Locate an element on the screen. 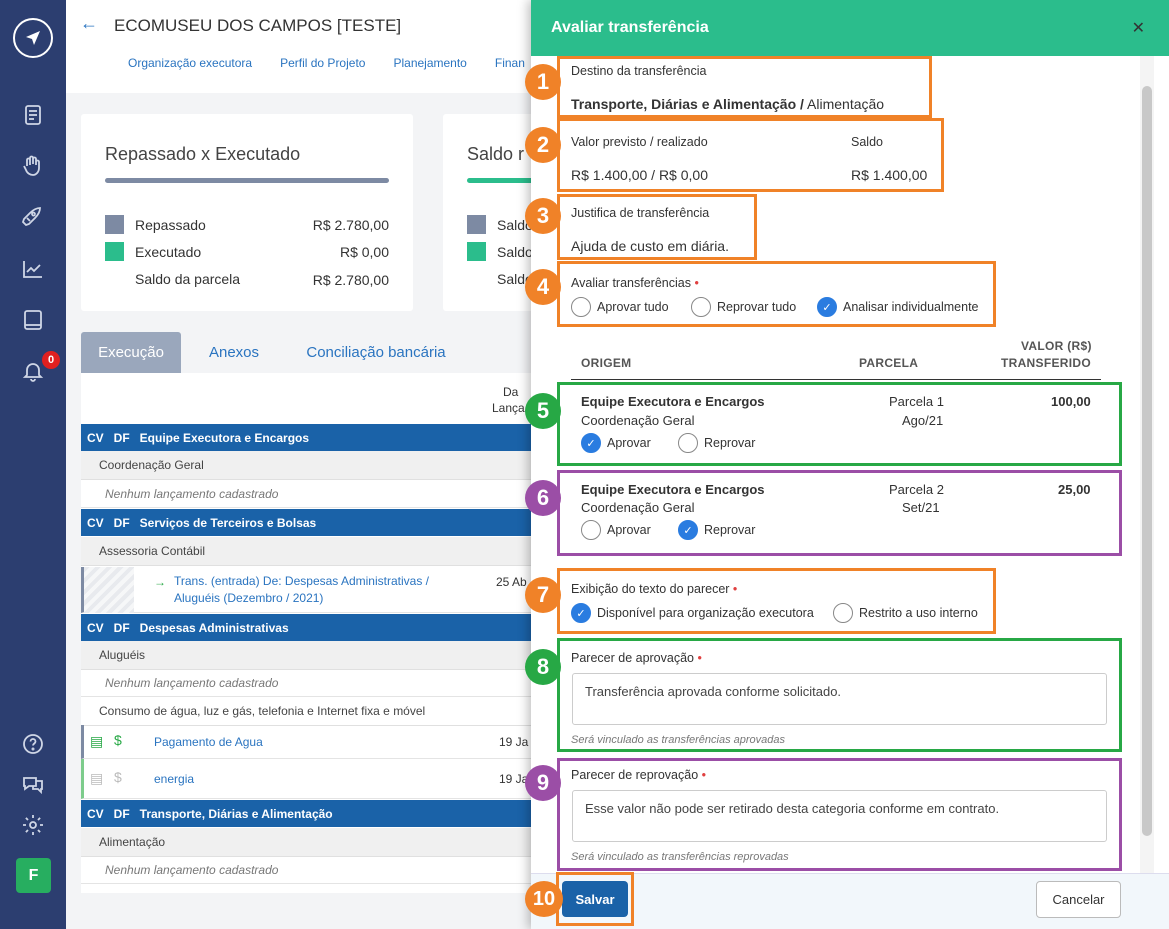 The image size is (1169, 929). exibicao-label: Exibição do texto do parecer • is located at coordinates (654, 589).